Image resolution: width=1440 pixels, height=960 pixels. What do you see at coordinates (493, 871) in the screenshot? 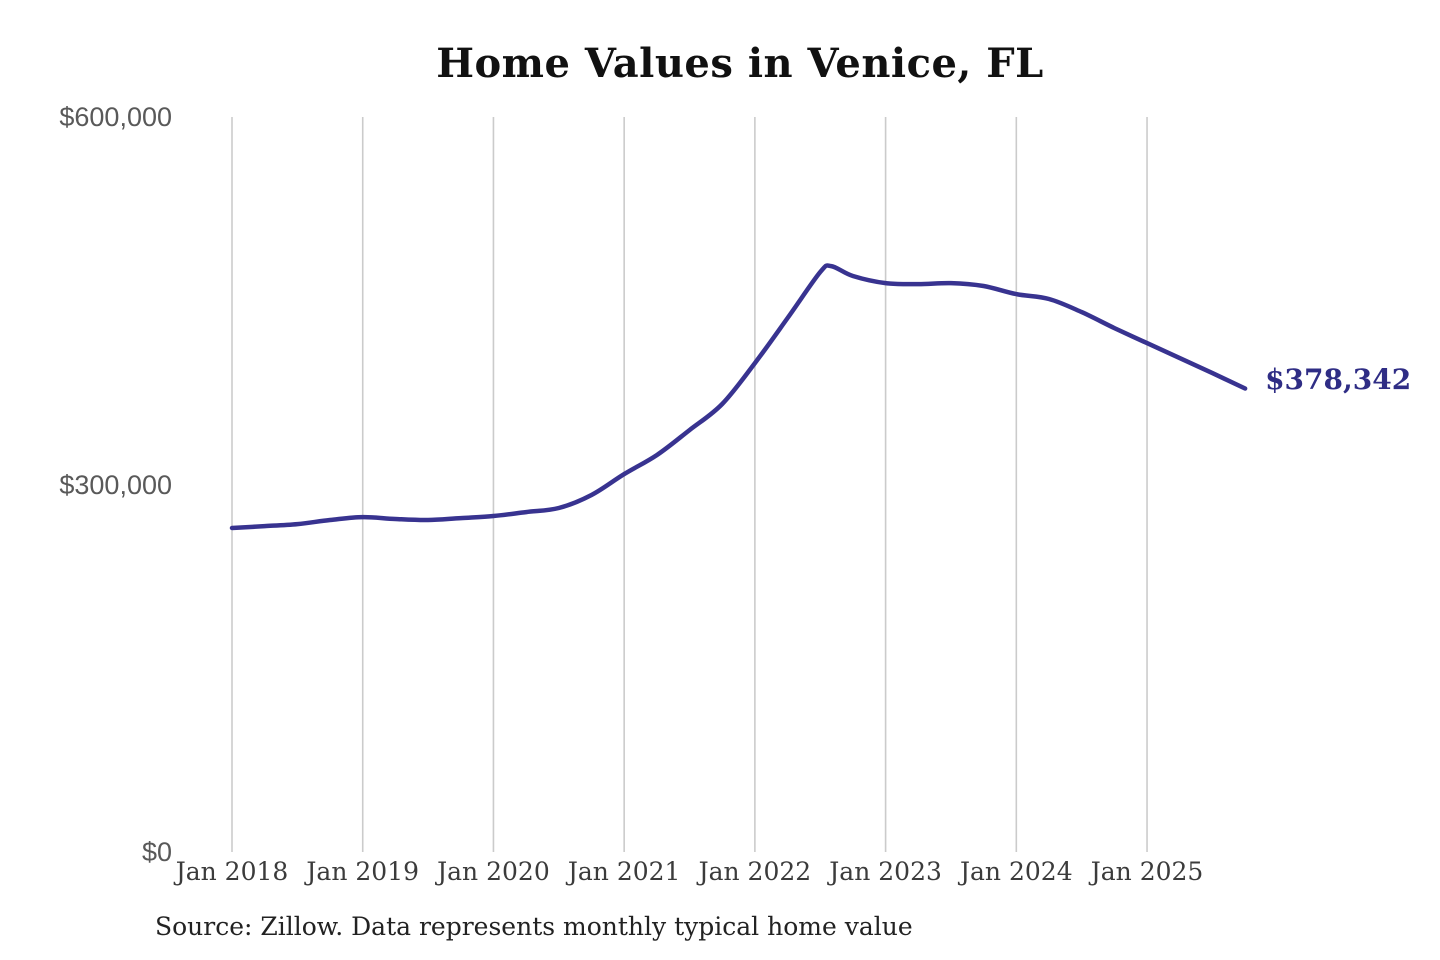
I see `x-tick-label: Jan 2020` at bounding box center [493, 871].